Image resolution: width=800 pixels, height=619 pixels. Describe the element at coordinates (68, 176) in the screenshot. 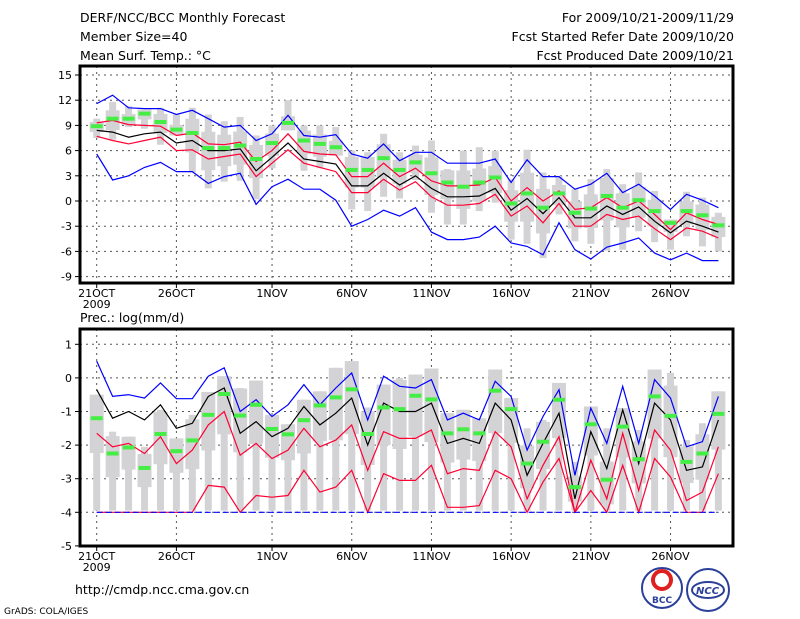

I see `y-tick-label: 3` at that location.